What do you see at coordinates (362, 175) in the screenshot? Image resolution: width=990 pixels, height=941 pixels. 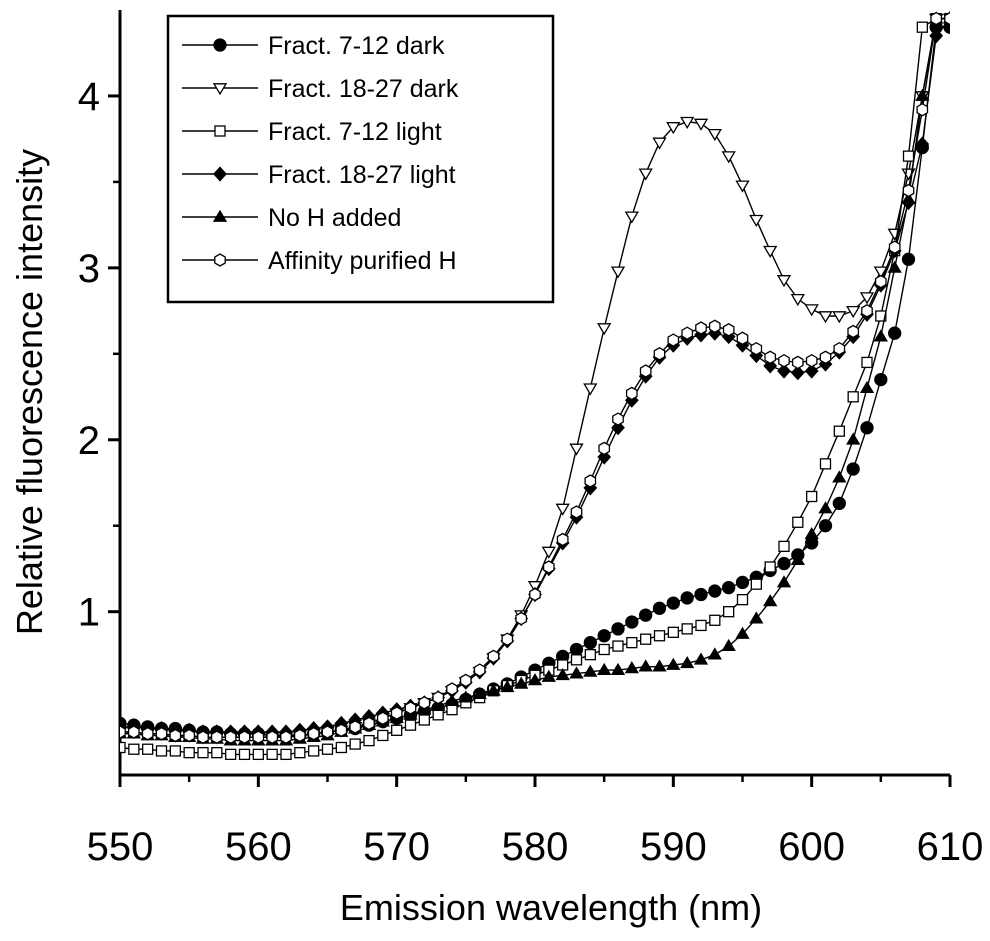 I see `legend-label: Fract. 18-27 light` at bounding box center [362, 175].